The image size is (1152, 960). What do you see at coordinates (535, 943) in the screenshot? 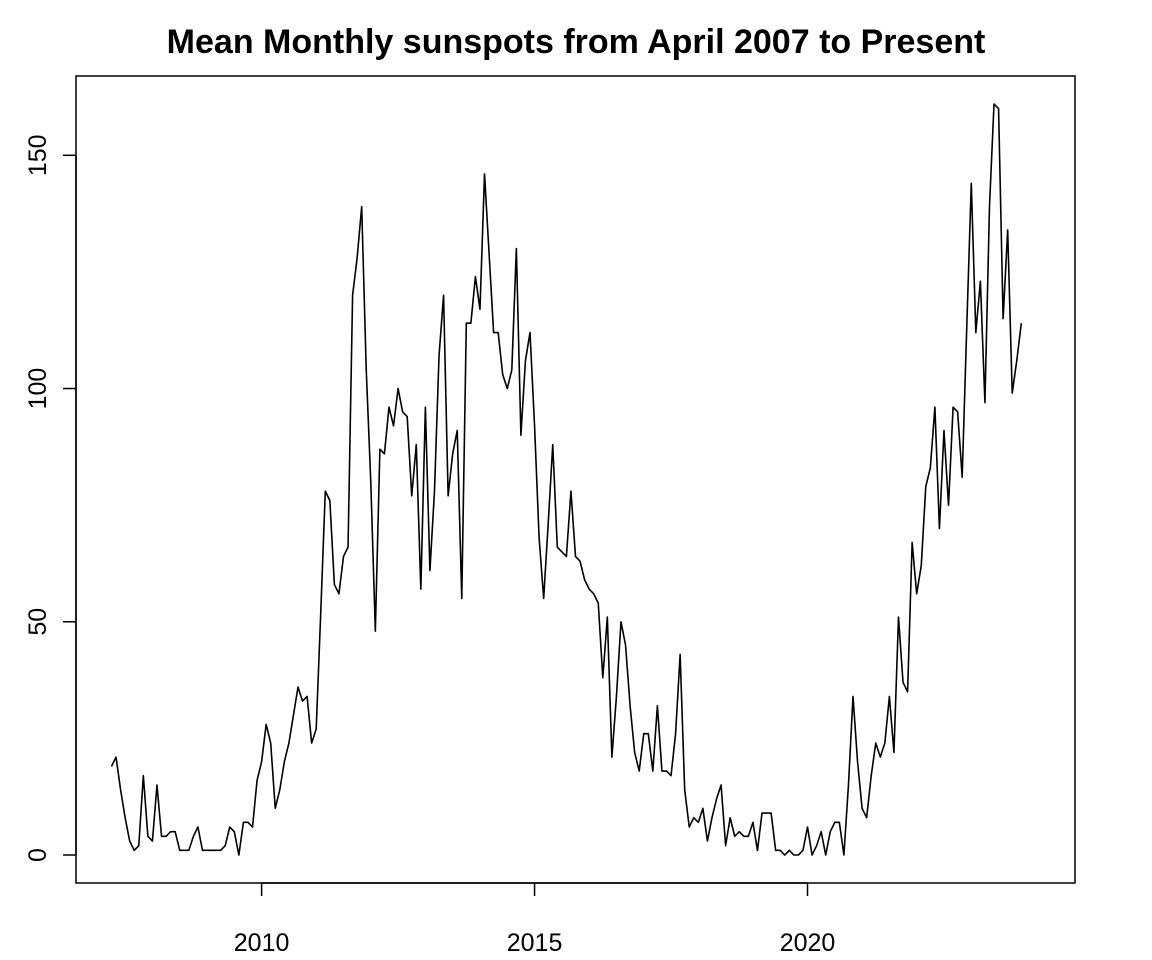
I see `x-tick-label: 2015` at bounding box center [535, 943].